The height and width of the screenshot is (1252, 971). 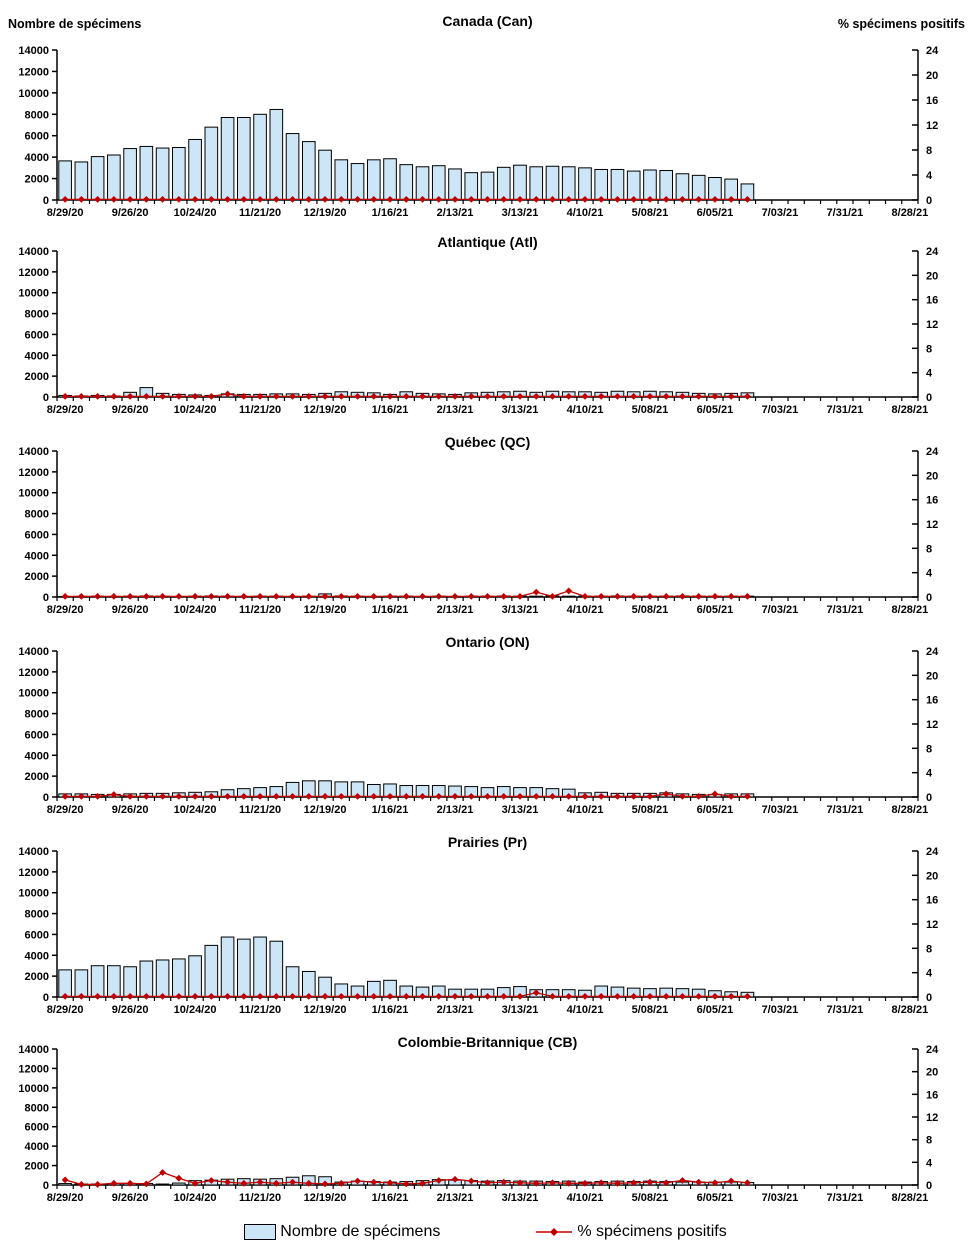 What do you see at coordinates (901, 24) in the screenshot?
I see `svg-text: % spécimens positifs` at bounding box center [901, 24].